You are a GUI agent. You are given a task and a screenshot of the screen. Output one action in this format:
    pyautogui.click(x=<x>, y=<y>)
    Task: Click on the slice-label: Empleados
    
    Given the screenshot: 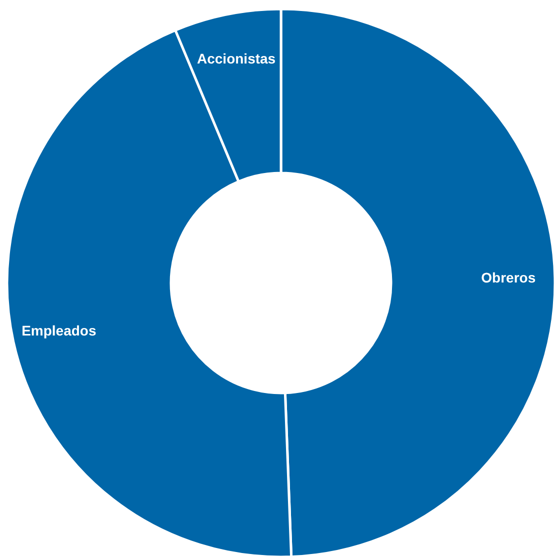 What is the action you would take?
    pyautogui.click(x=59, y=330)
    